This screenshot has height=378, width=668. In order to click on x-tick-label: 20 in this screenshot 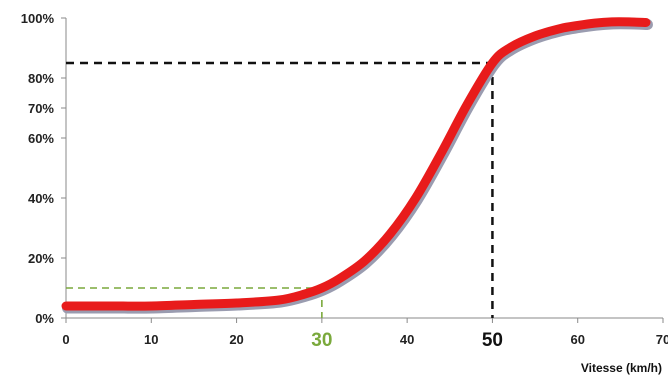, I will do `click(236, 339)`.